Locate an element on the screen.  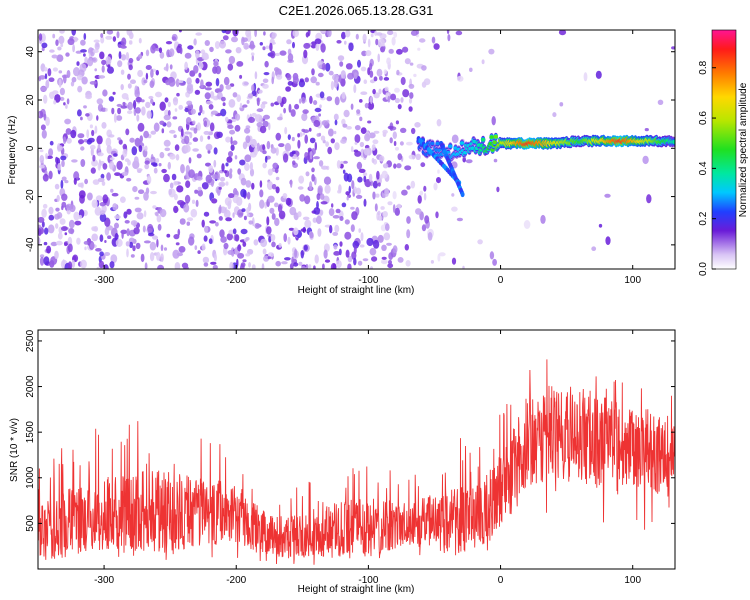
x-tick-label: -100 is located at coordinates (368, 580).